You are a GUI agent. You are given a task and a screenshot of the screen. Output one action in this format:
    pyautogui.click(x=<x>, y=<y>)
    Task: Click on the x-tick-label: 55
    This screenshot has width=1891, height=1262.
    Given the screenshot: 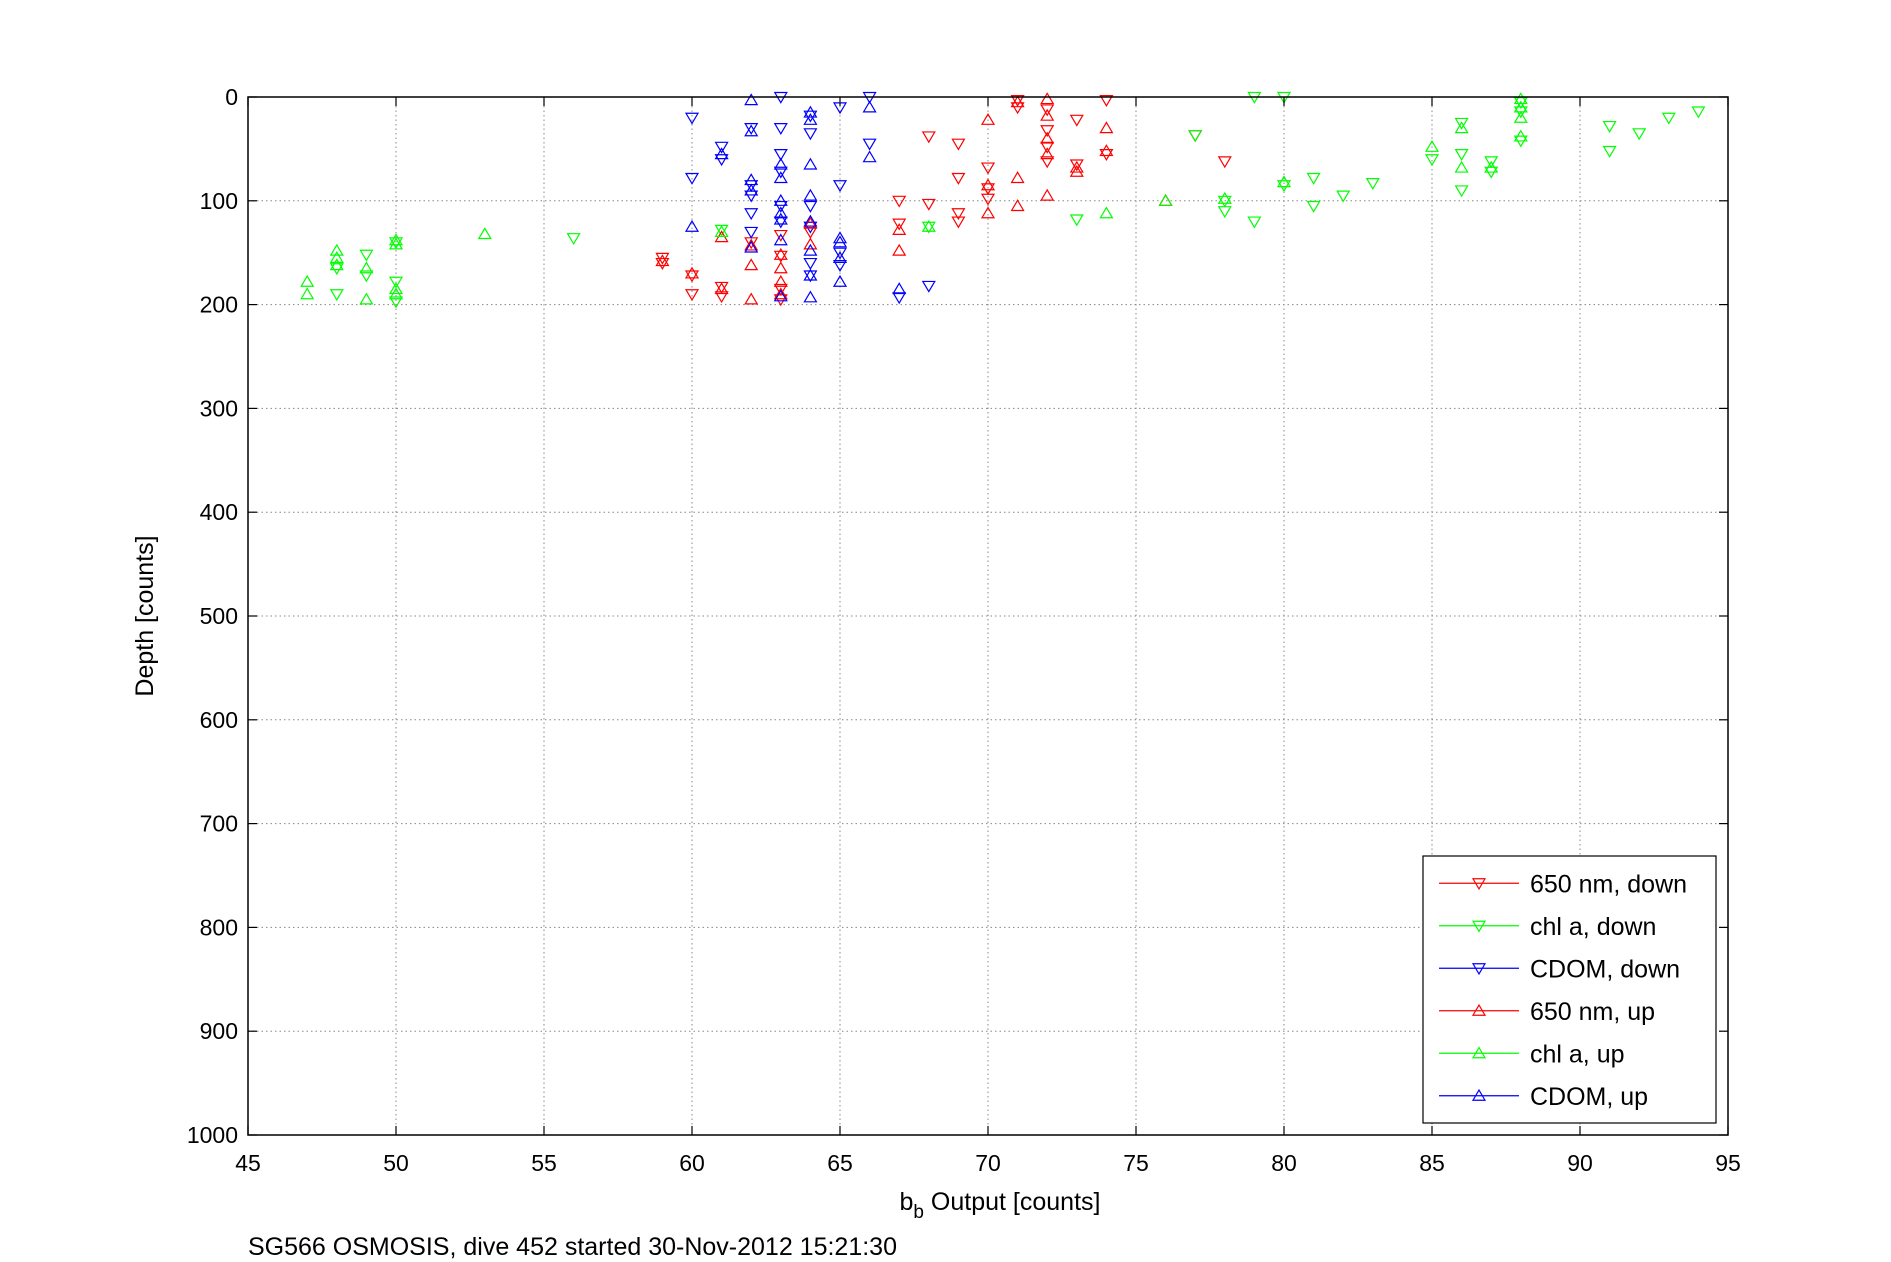 What is the action you would take?
    pyautogui.click(x=544, y=1163)
    